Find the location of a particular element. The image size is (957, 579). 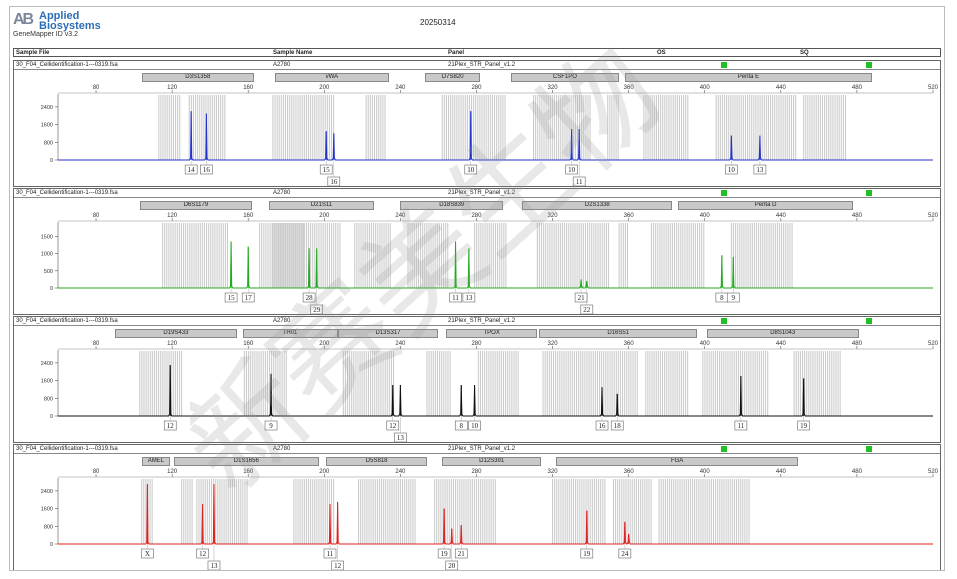

allele-label-text: 10 is located at coordinates (572, 170).